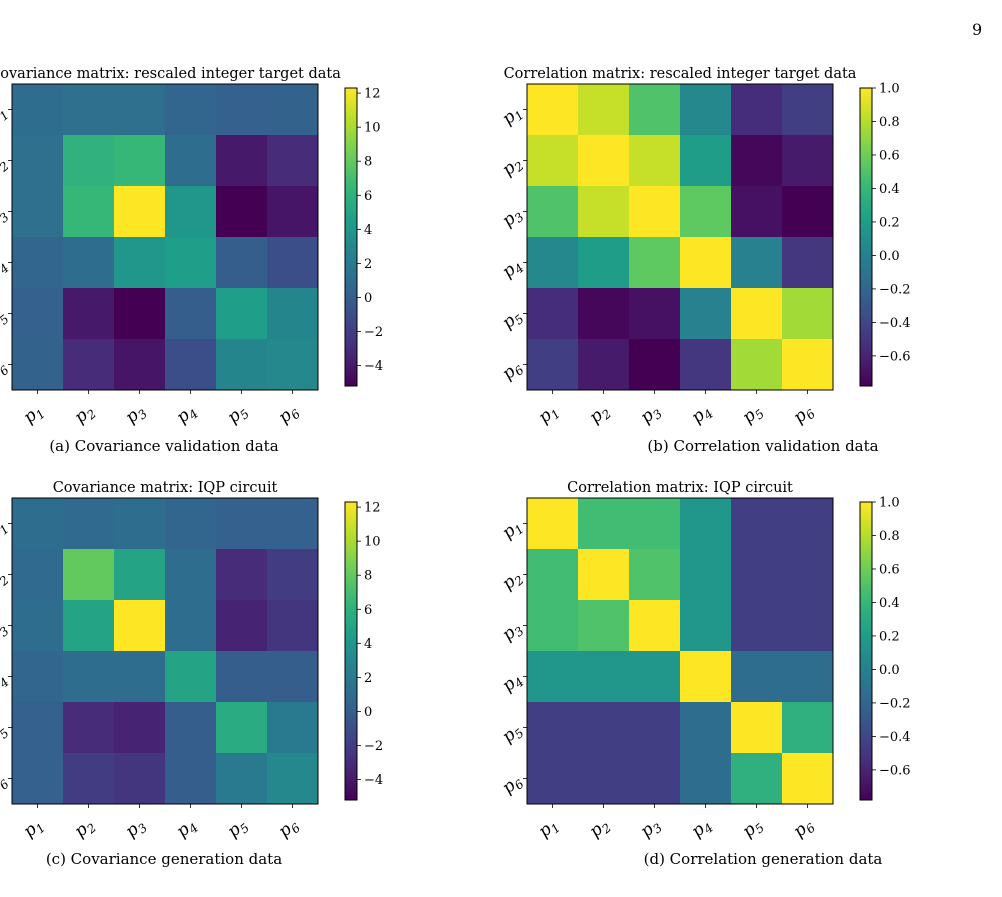 The image size is (1002, 897). Describe the element at coordinates (372, 128) in the screenshot. I see `colorbar-tick-label: 10` at that location.